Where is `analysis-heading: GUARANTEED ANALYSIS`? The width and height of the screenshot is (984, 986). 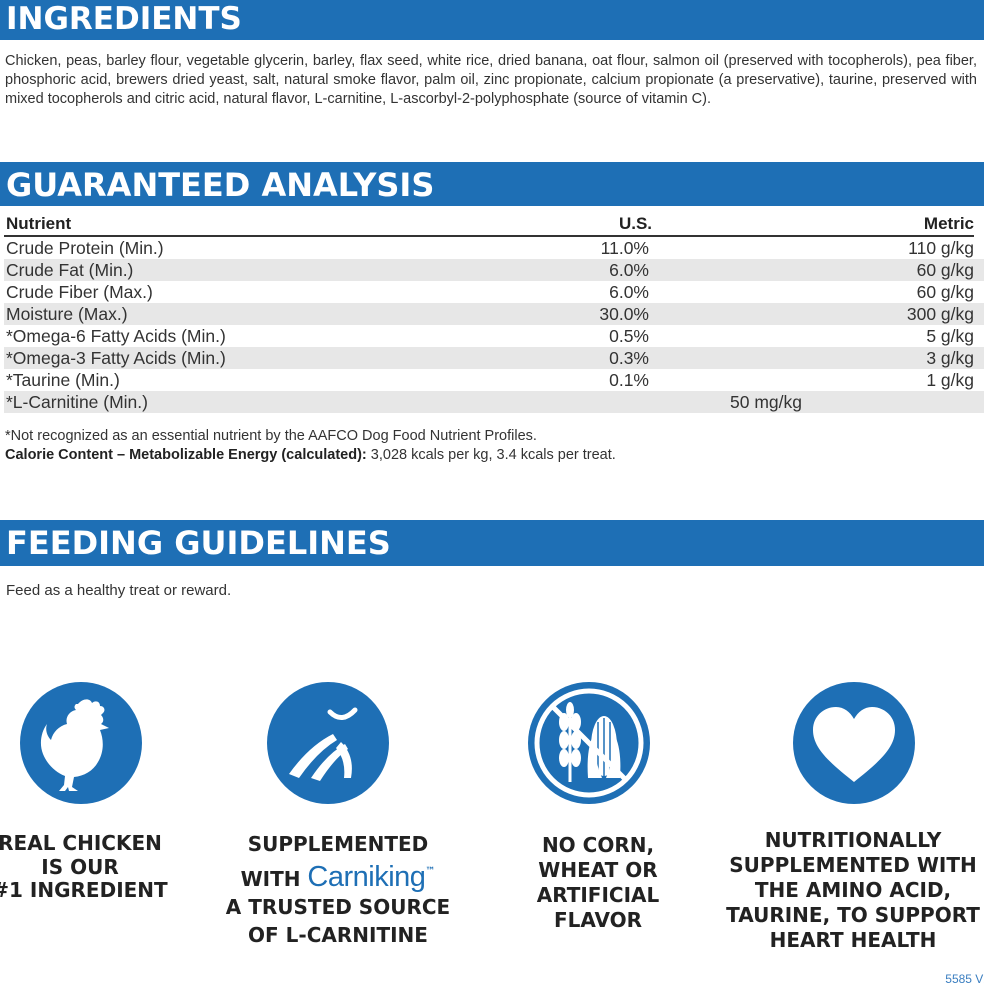 analysis-heading: GUARANTEED ANALYSIS is located at coordinates (492, 184).